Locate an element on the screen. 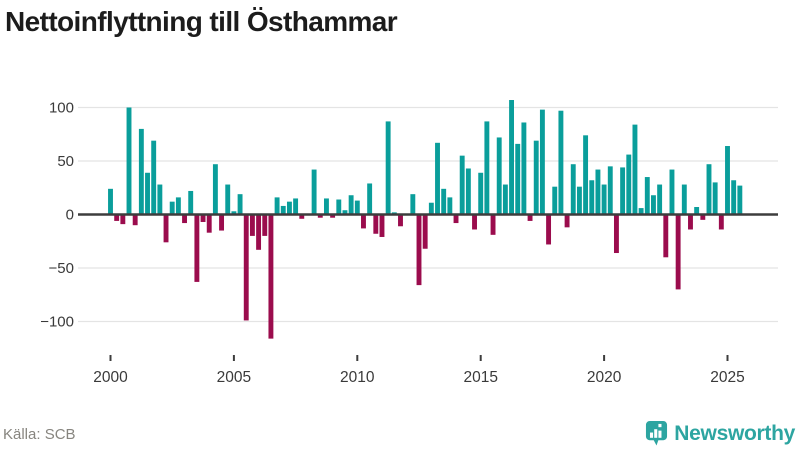 This screenshot has width=800, height=450. x-tick-label: 2005 is located at coordinates (234, 377).